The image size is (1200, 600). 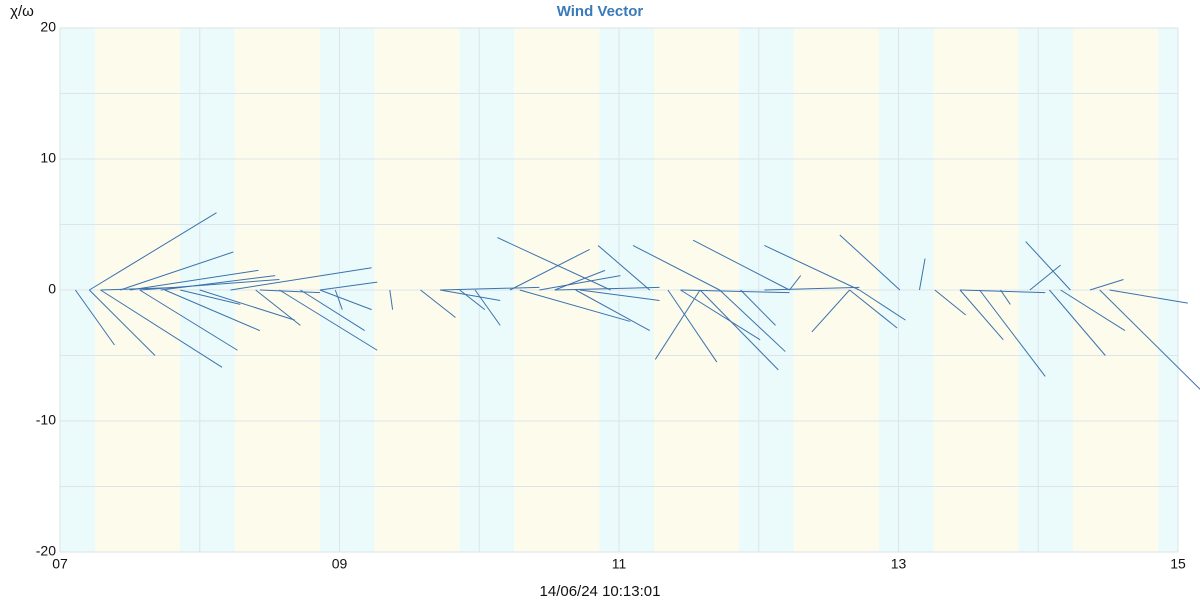 What do you see at coordinates (600, 591) in the screenshot?
I see `x-axis-label: 14/06/24 10:13:01` at bounding box center [600, 591].